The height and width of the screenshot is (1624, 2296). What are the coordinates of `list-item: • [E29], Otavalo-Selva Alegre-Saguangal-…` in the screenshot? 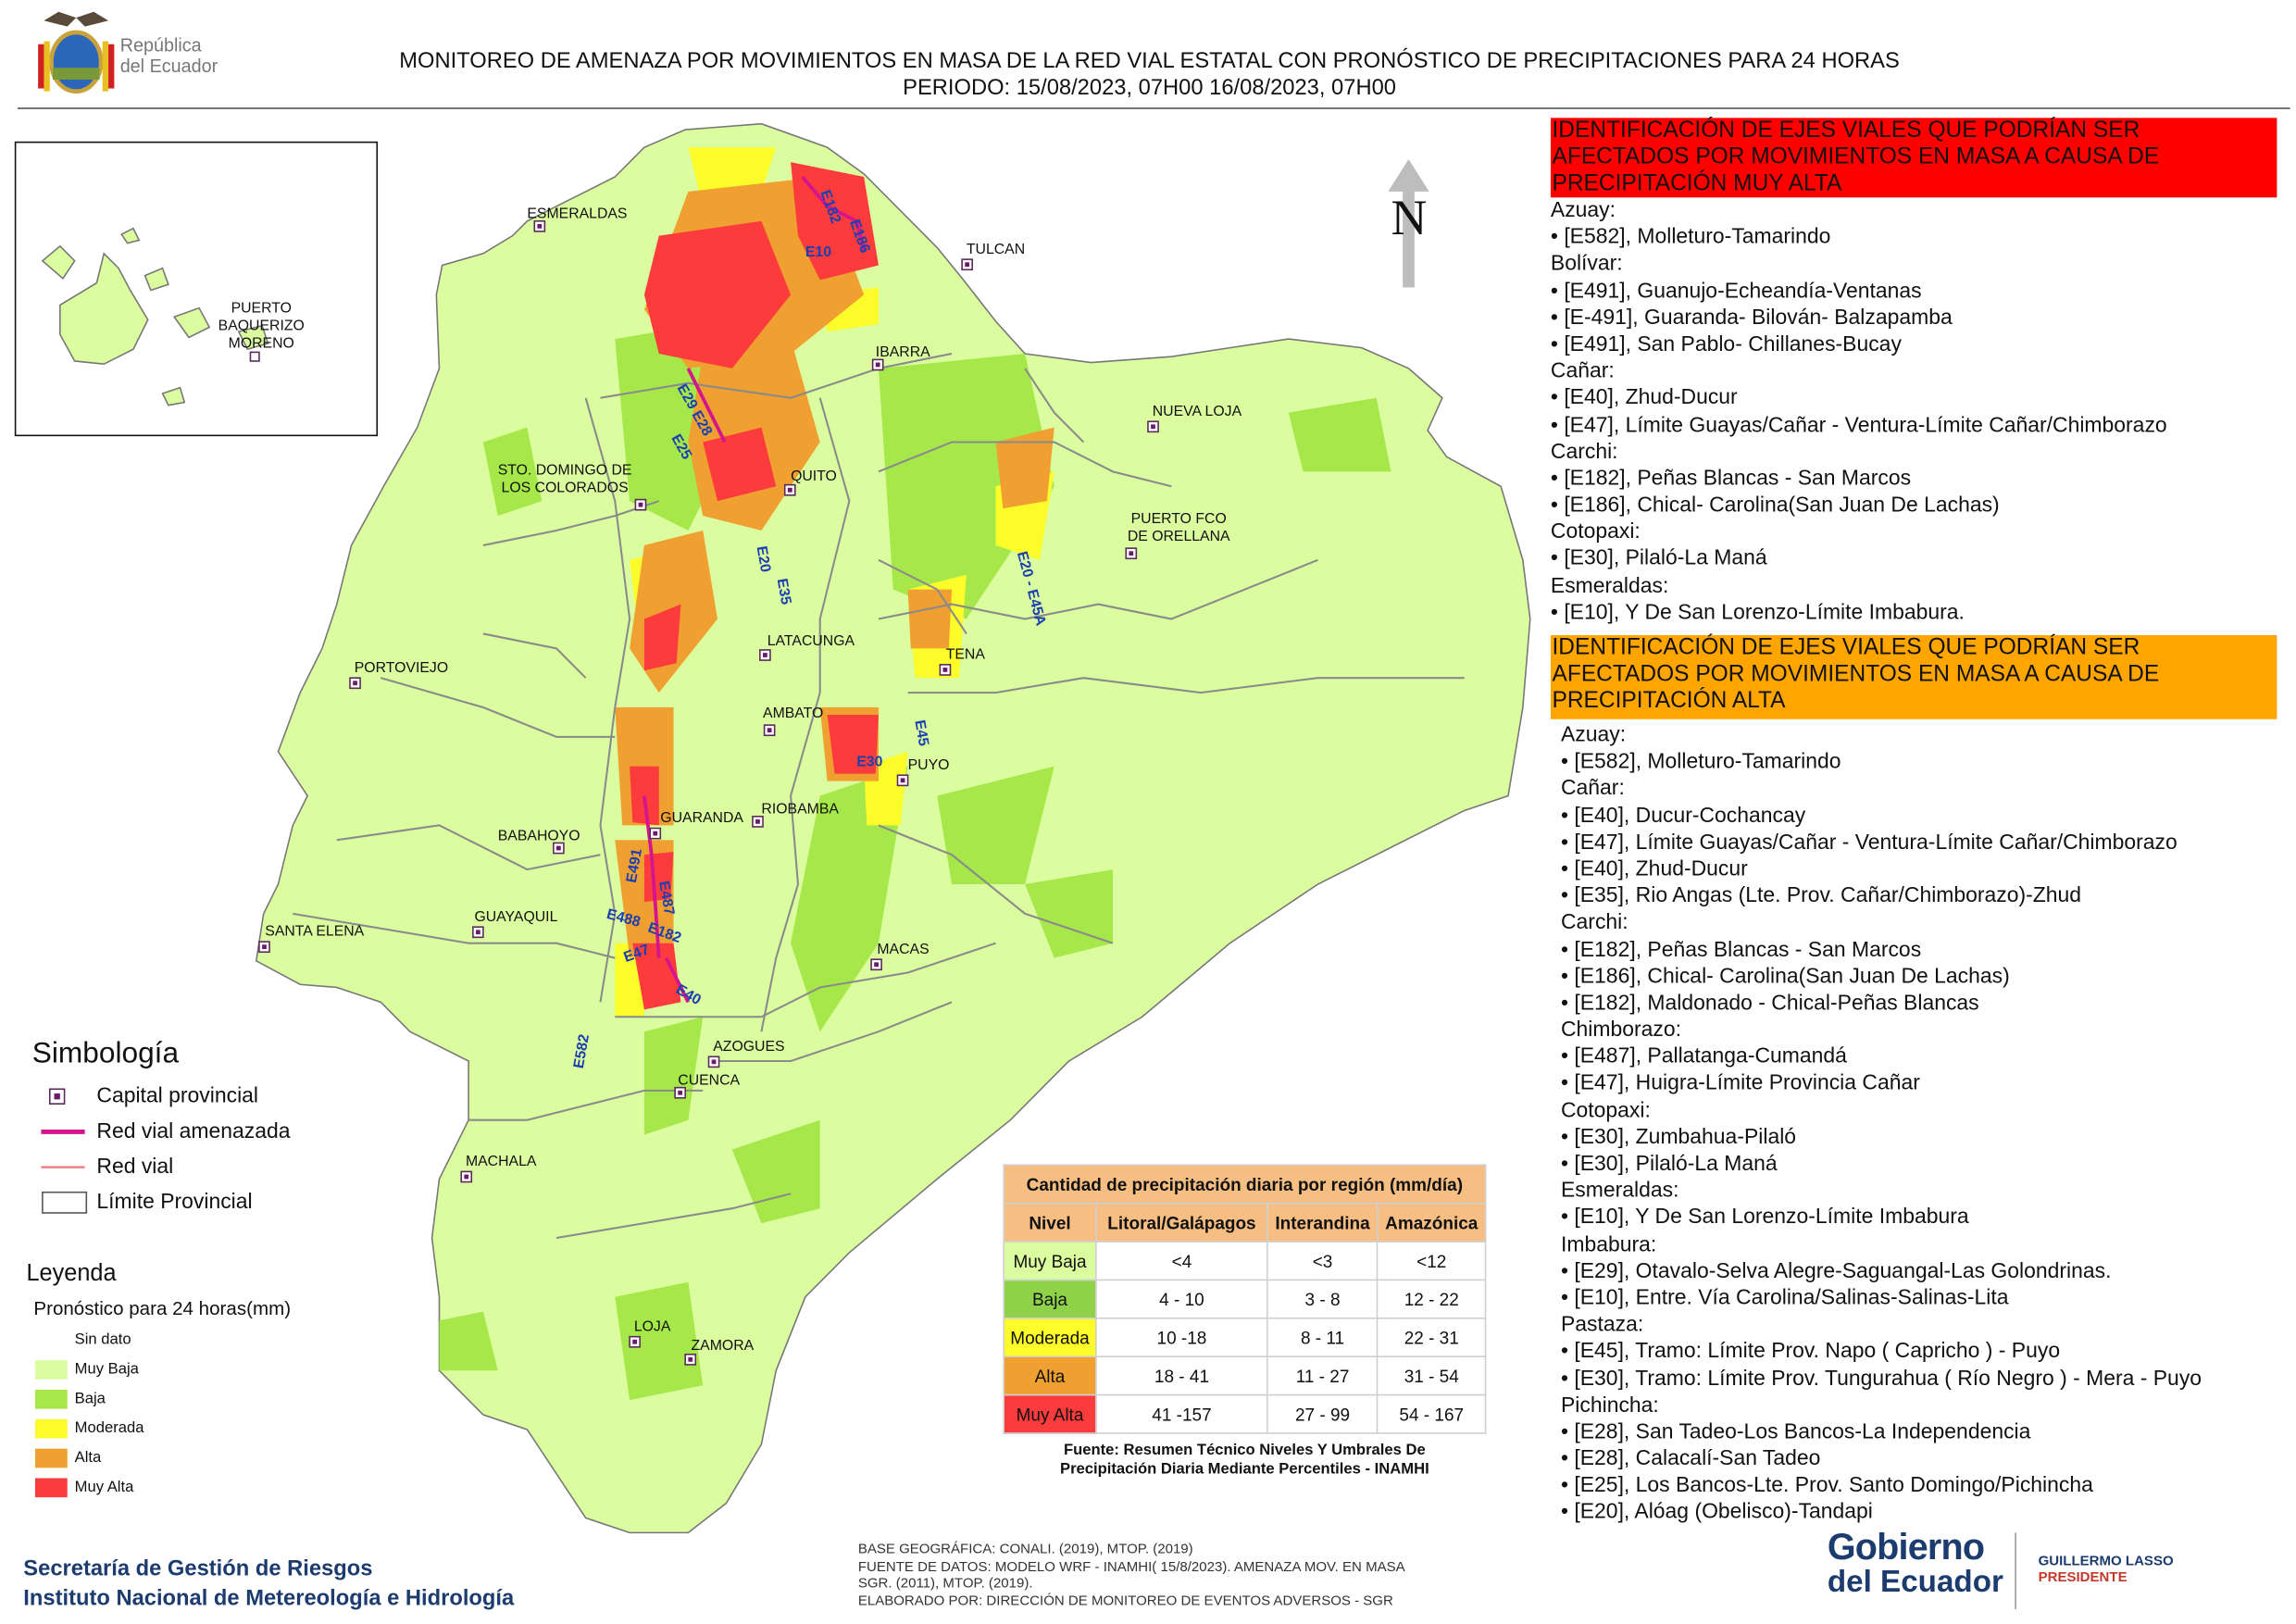 It's located at (1836, 1271).